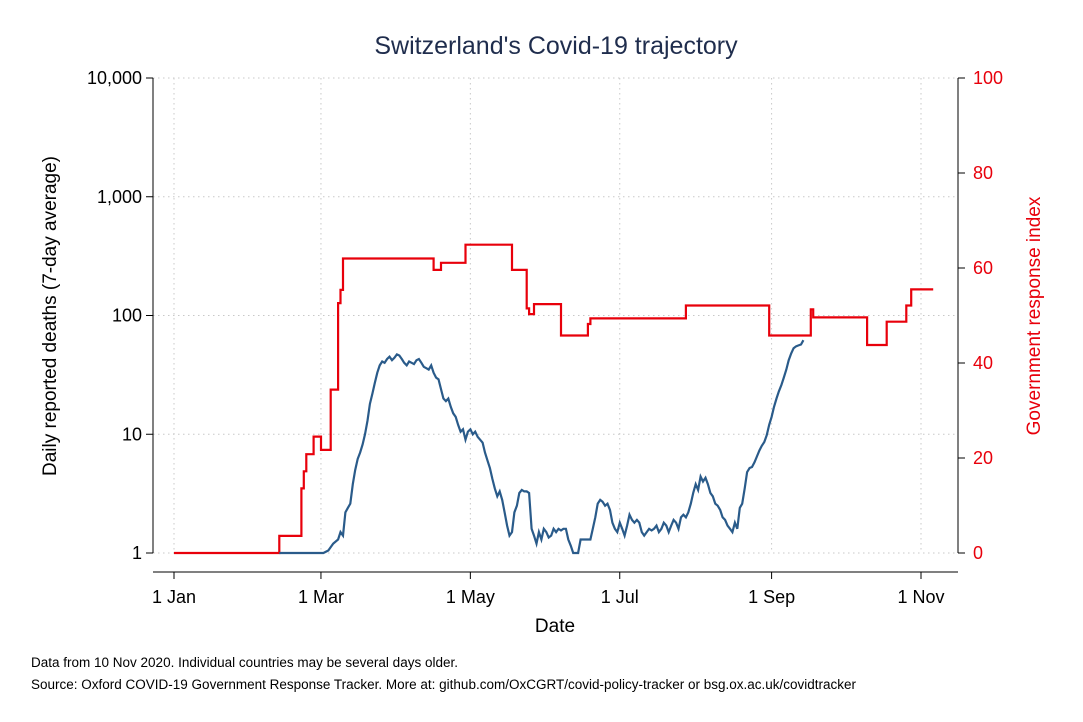  Describe the element at coordinates (983, 458) in the screenshot. I see `y2-tick-label: 20` at that location.